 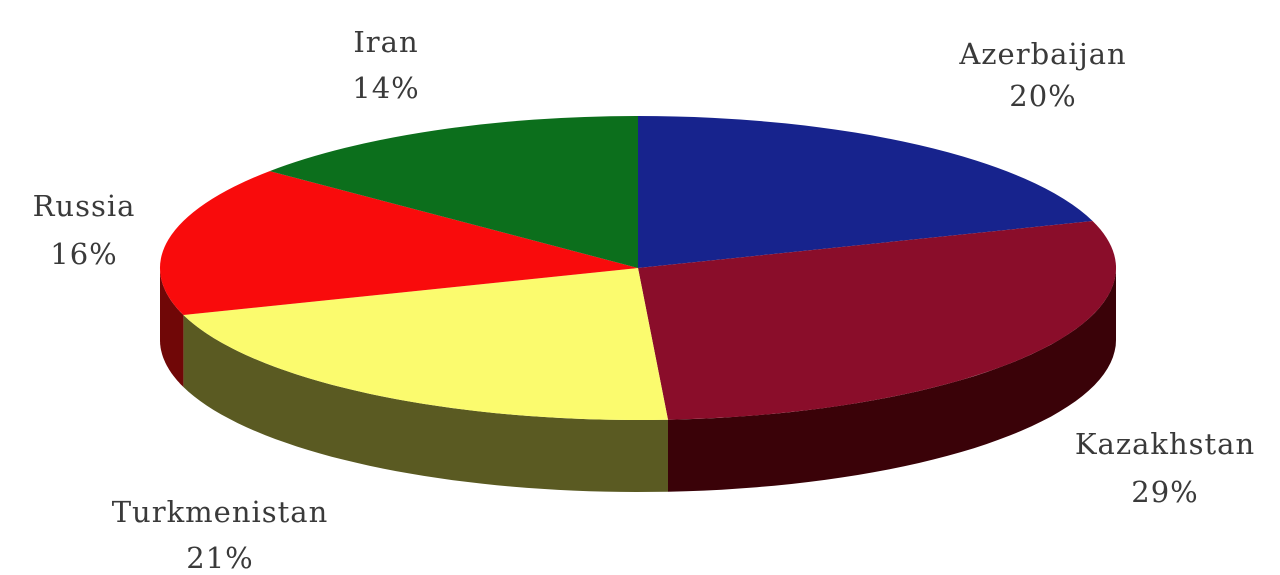 I want to click on pie-side-russia, so click(x=172, y=327).